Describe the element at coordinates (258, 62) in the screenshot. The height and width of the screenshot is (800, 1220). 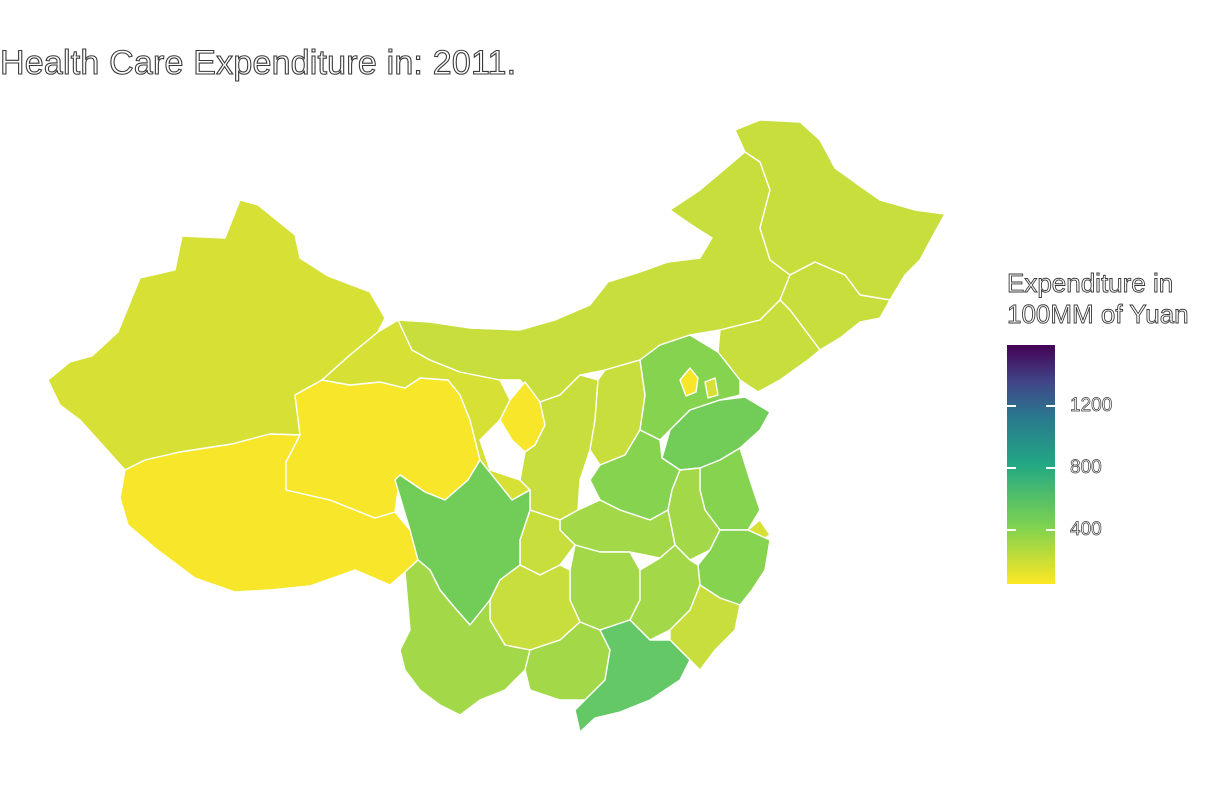
I see `map-title: Health Care Expenditure in: 2011.` at that location.